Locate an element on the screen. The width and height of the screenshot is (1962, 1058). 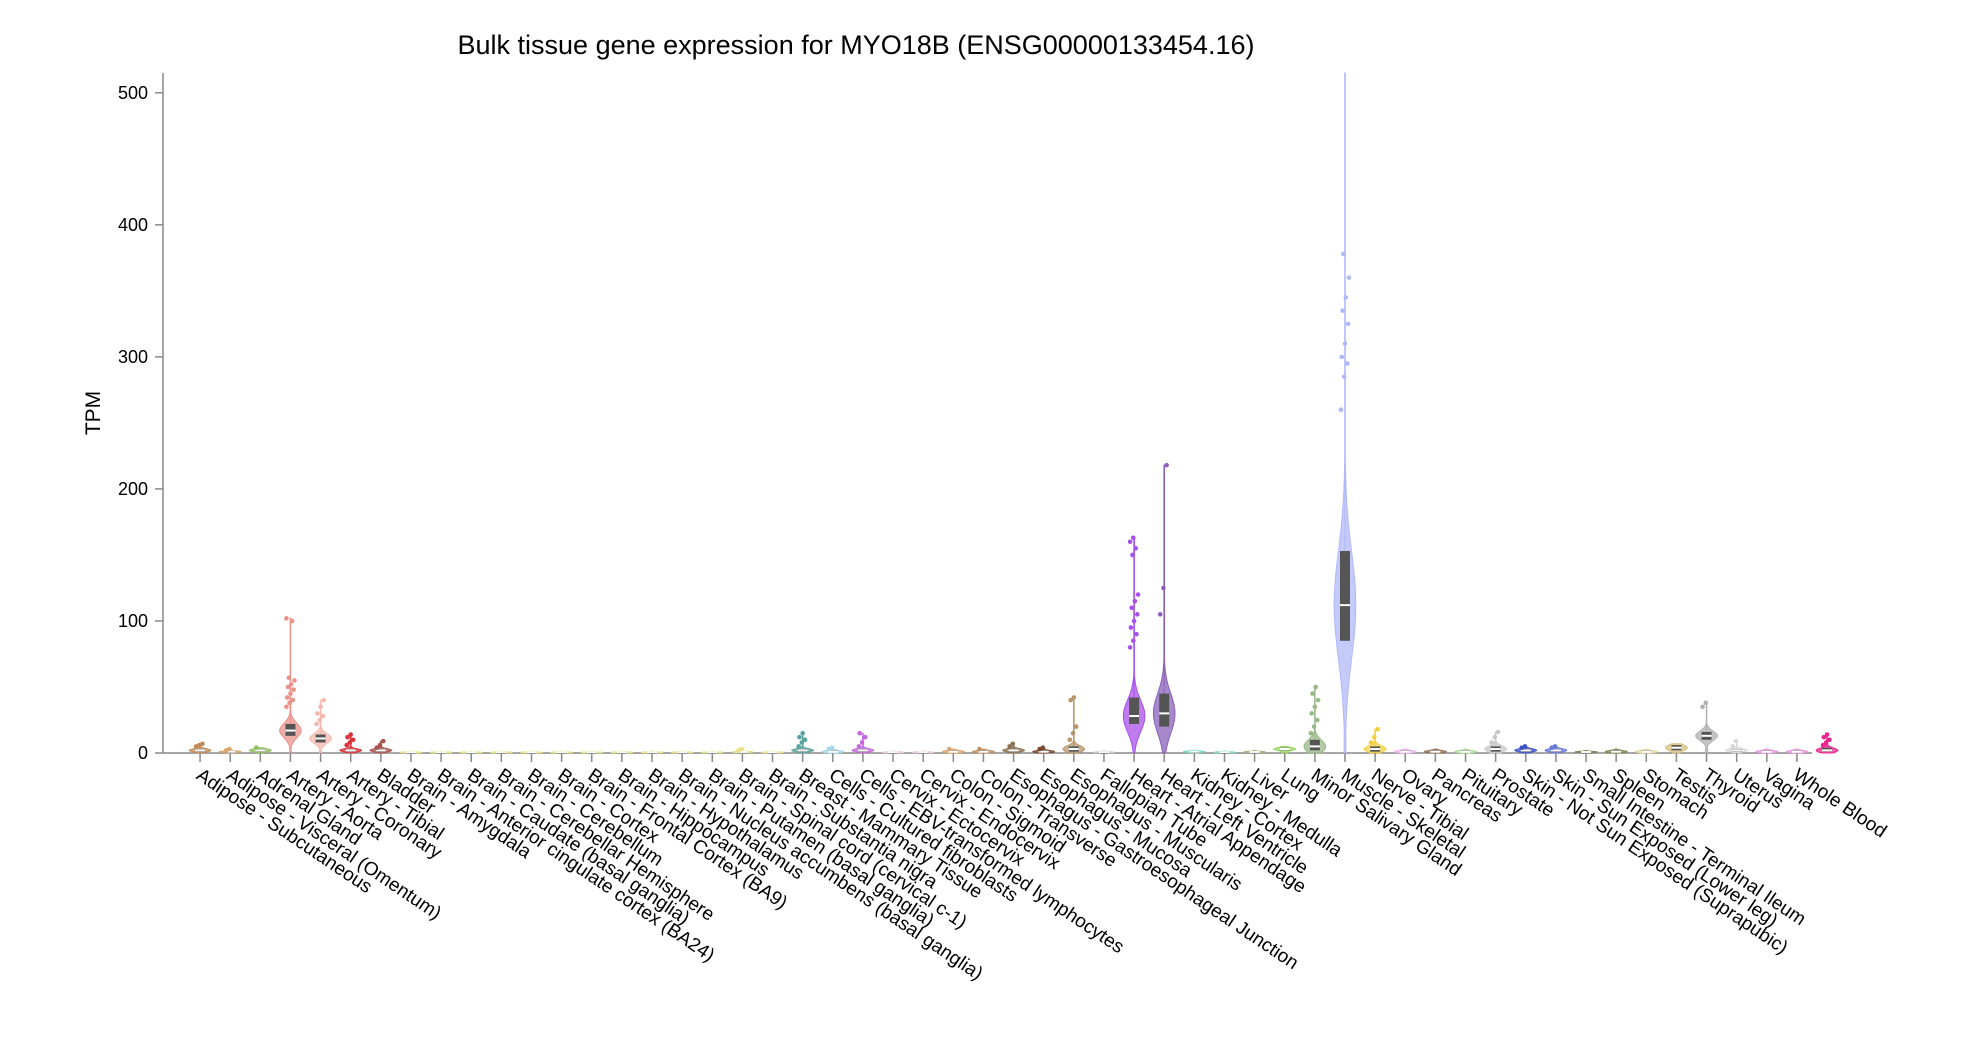
y-axis-label: TPM is located at coordinates (93, 413).